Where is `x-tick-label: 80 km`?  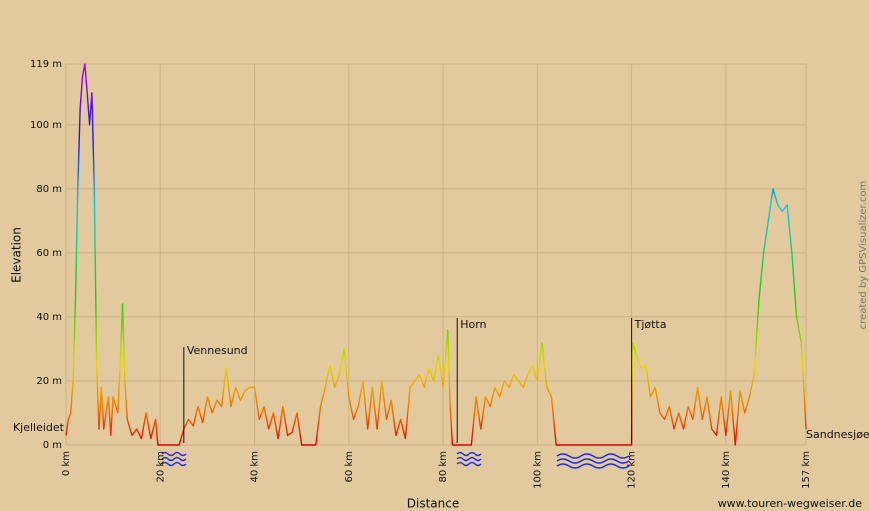
x-tick-label: 80 km is located at coordinates (443, 466).